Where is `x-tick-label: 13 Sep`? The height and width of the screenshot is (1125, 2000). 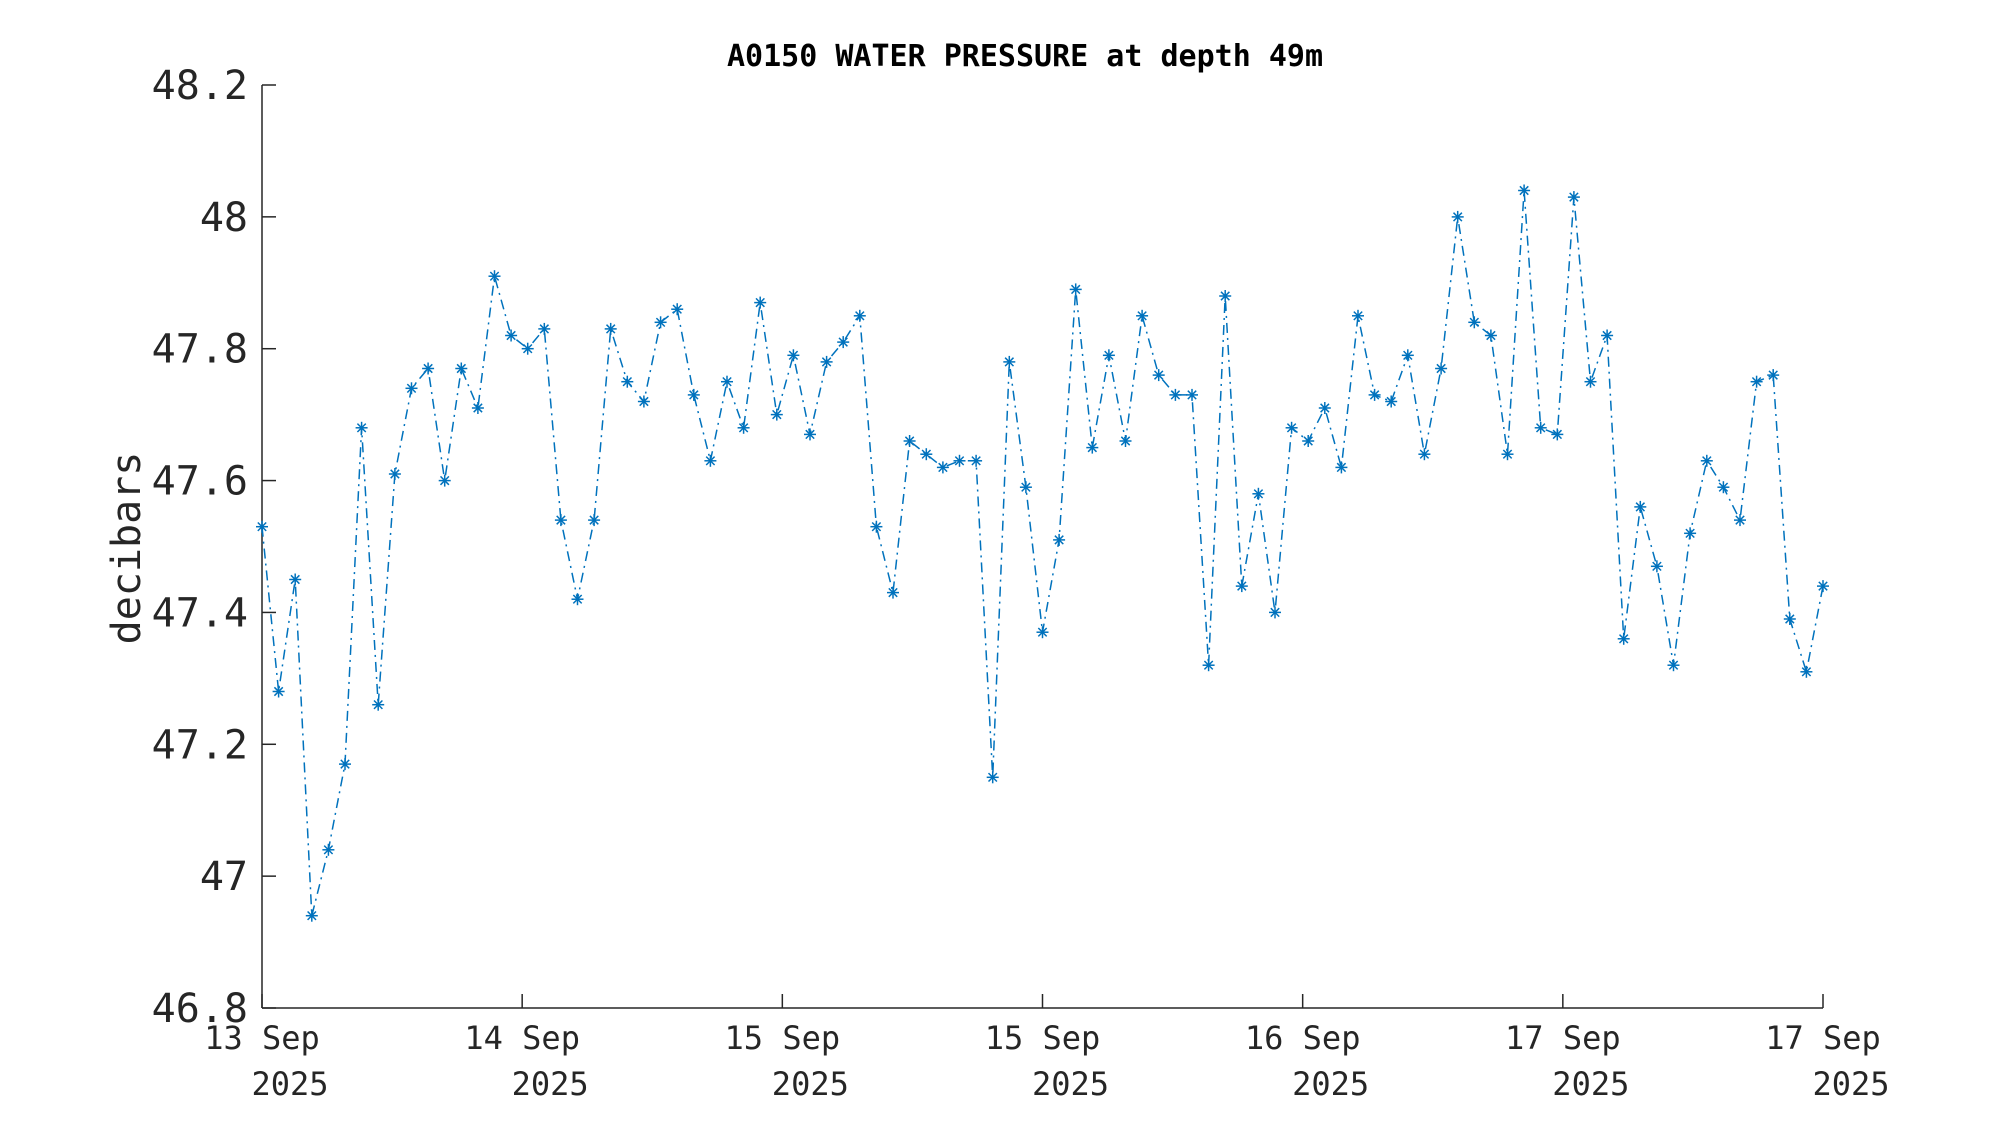 x-tick-label: 13 Sep is located at coordinates (262, 1038).